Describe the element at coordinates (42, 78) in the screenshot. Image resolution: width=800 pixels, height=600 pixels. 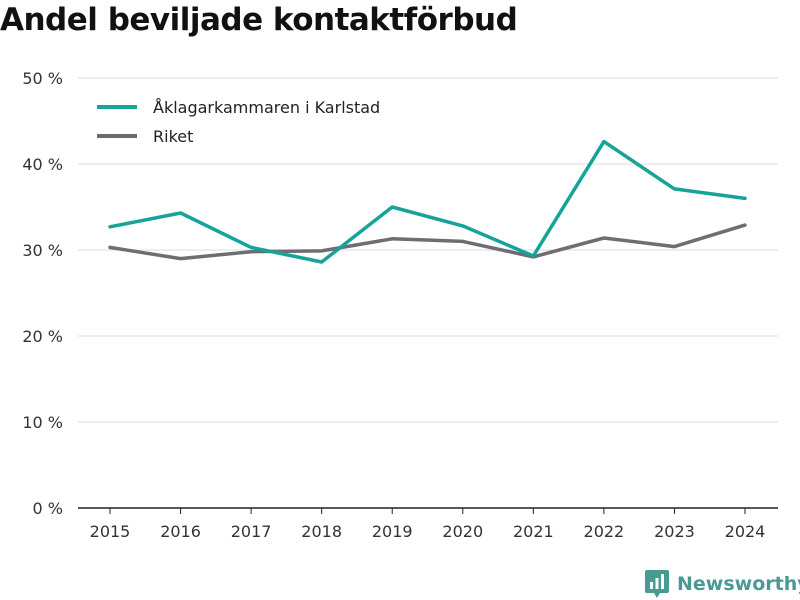
I see `y-tick-label: 50 %` at that location.